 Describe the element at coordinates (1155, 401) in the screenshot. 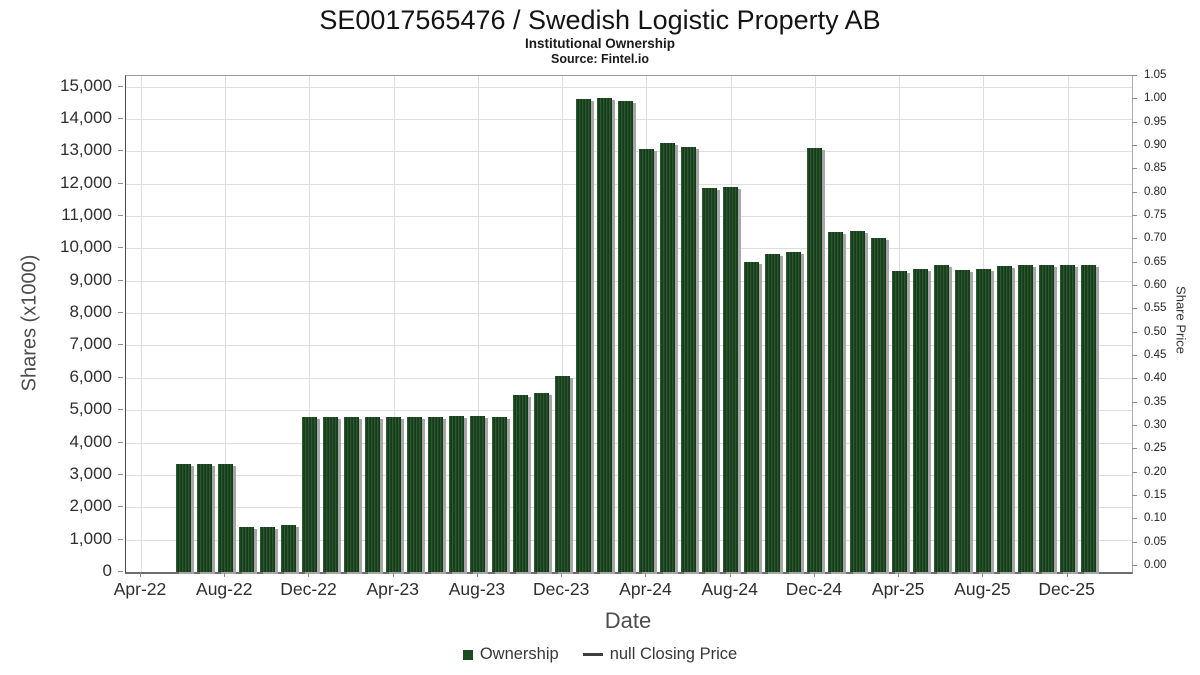

I see `y2-tick-label: 0.35` at that location.